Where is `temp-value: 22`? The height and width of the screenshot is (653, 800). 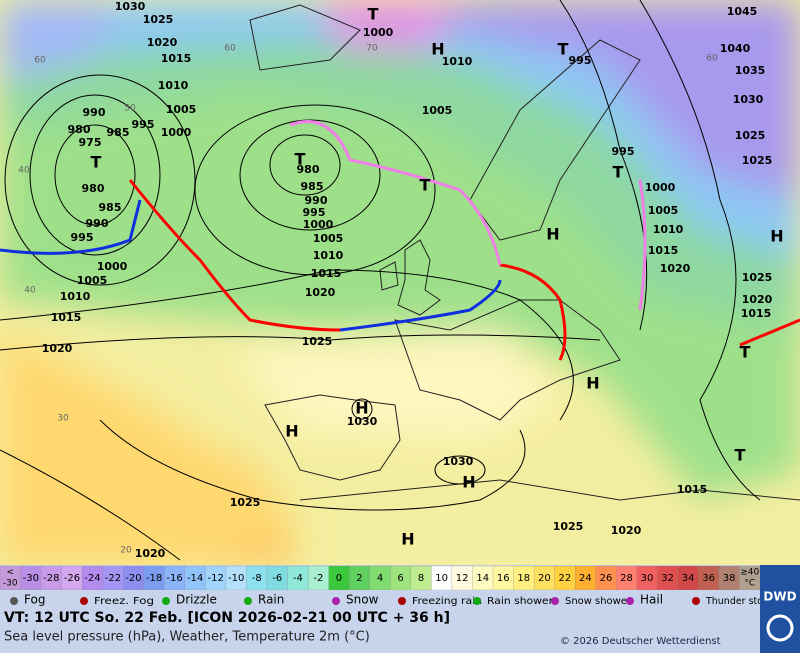
temp-value: 22 is located at coordinates (564, 578).